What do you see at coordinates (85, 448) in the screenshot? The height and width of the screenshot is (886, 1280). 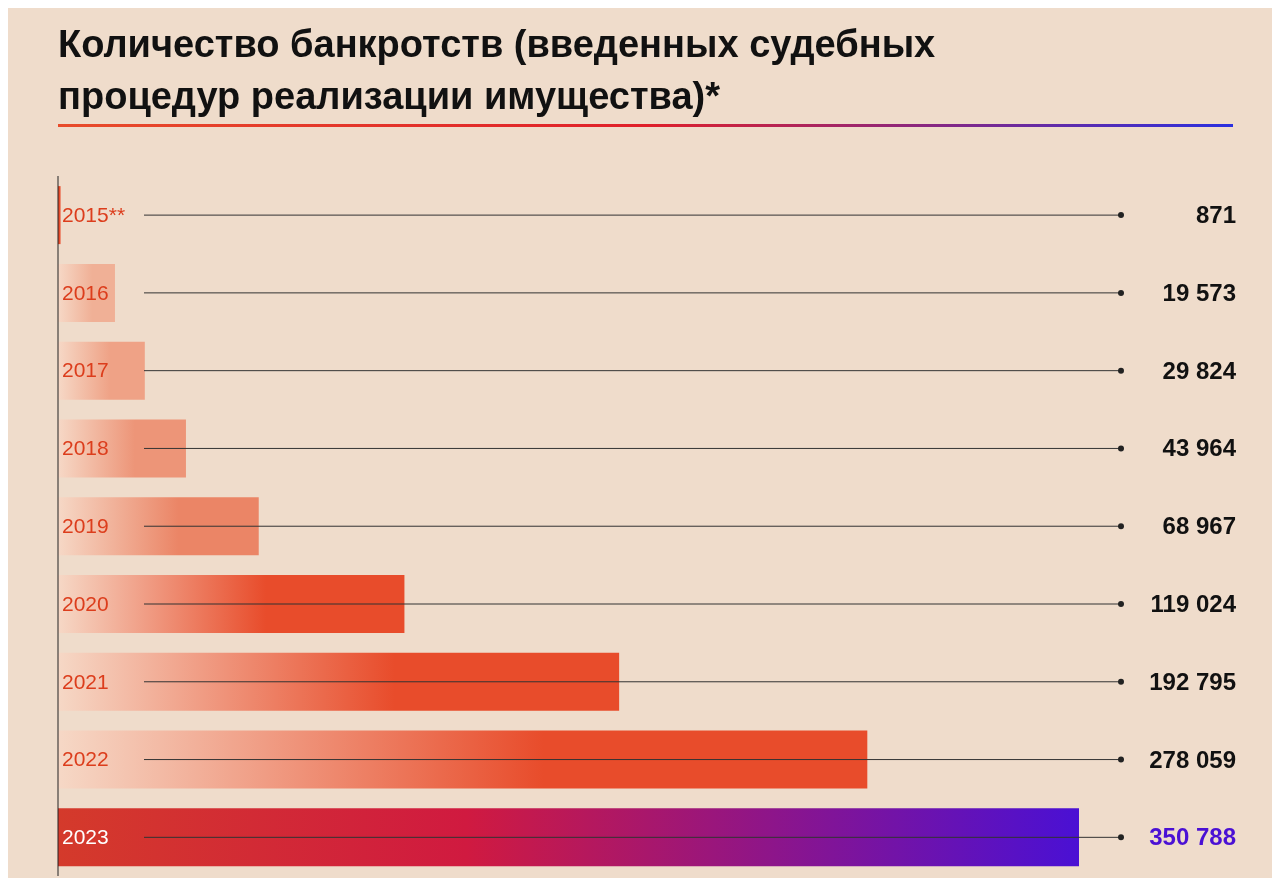 I see `y-tick-label: 2018` at bounding box center [85, 448].